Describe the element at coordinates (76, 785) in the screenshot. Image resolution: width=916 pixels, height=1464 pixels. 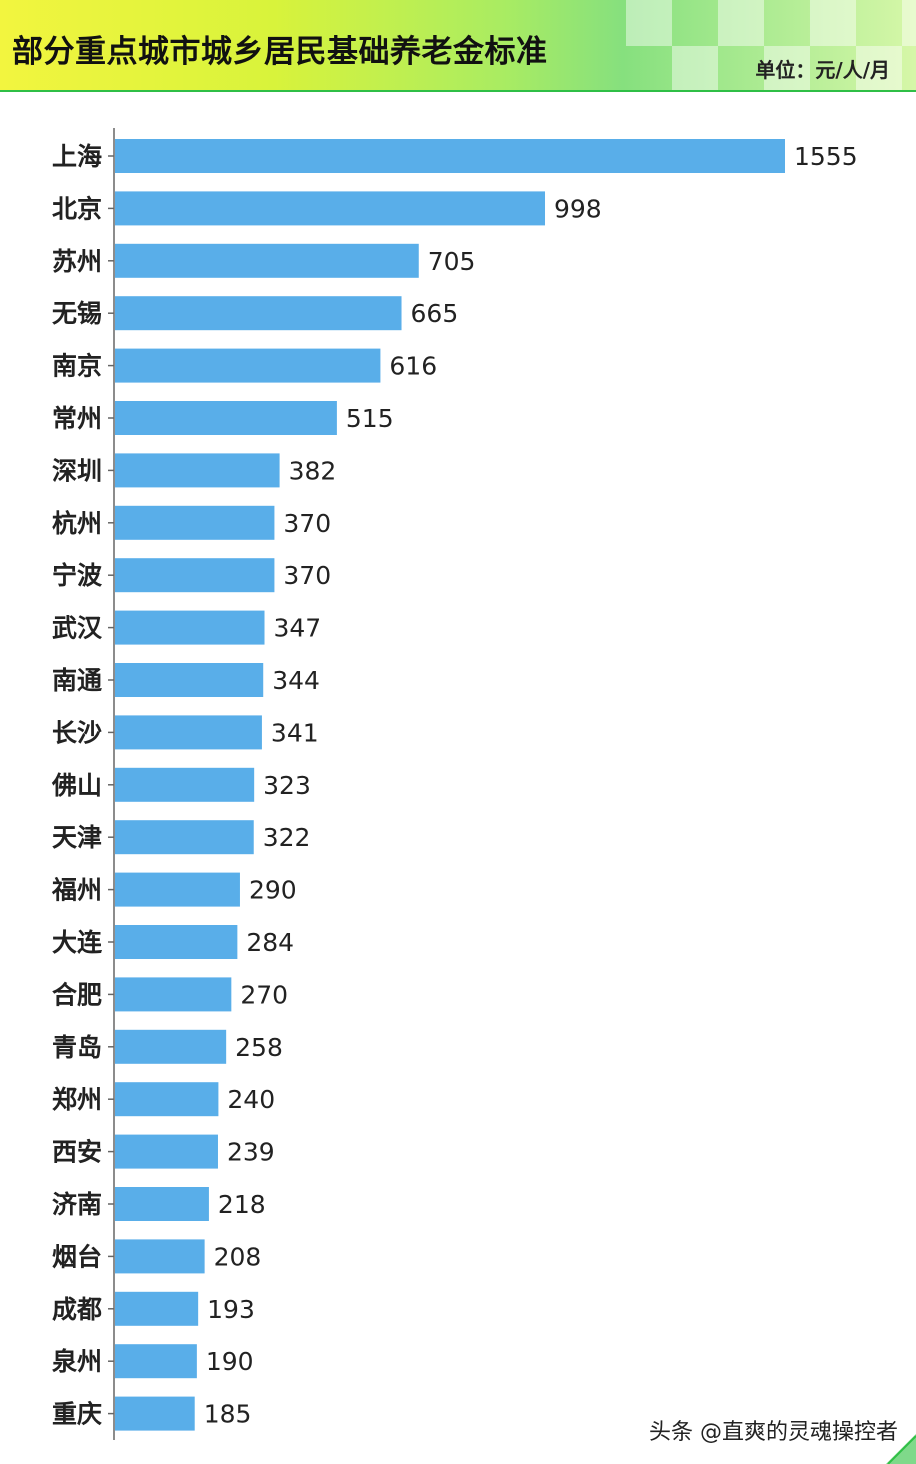
I see `category-label: 佛山` at that location.